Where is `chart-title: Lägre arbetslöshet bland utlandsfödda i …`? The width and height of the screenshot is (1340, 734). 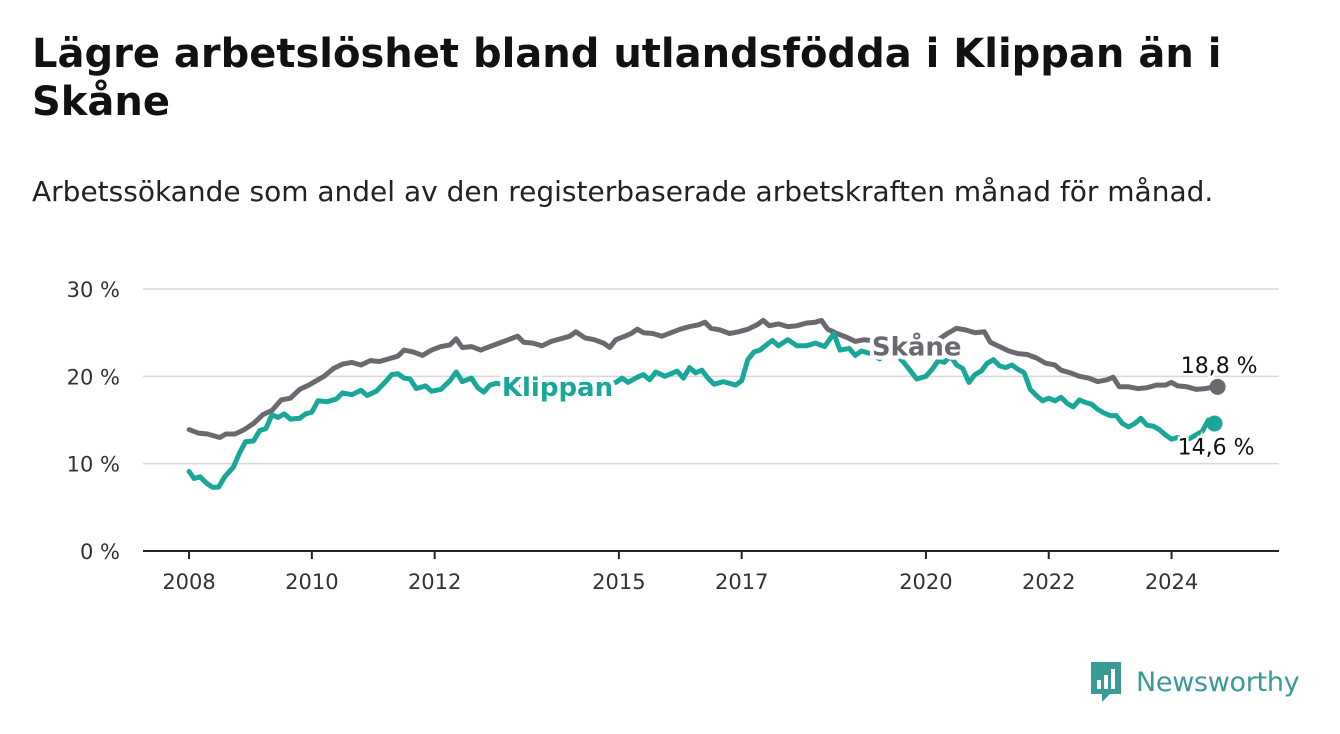
chart-title: Lägre arbetslöshet bland utlandsfödda i … is located at coordinates (627, 78).